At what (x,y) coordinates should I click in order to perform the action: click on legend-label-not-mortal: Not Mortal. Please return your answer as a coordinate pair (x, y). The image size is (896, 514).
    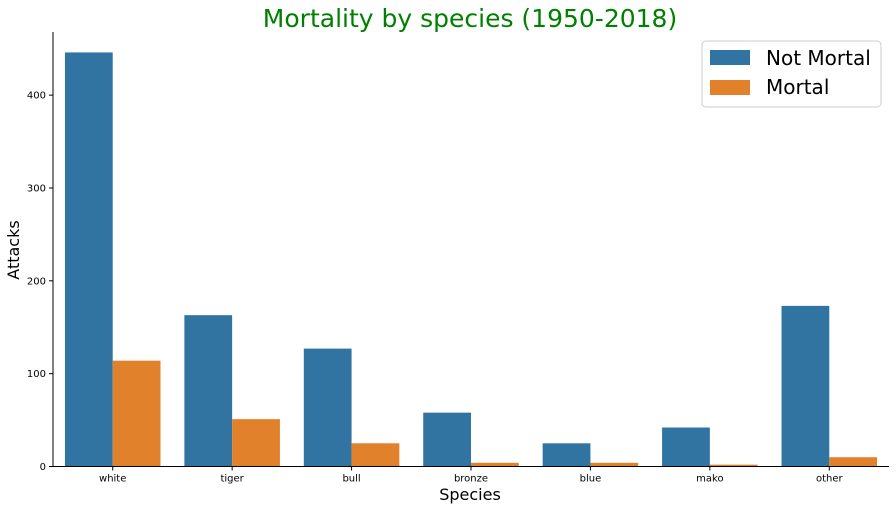
    Looking at the image, I should click on (818, 58).